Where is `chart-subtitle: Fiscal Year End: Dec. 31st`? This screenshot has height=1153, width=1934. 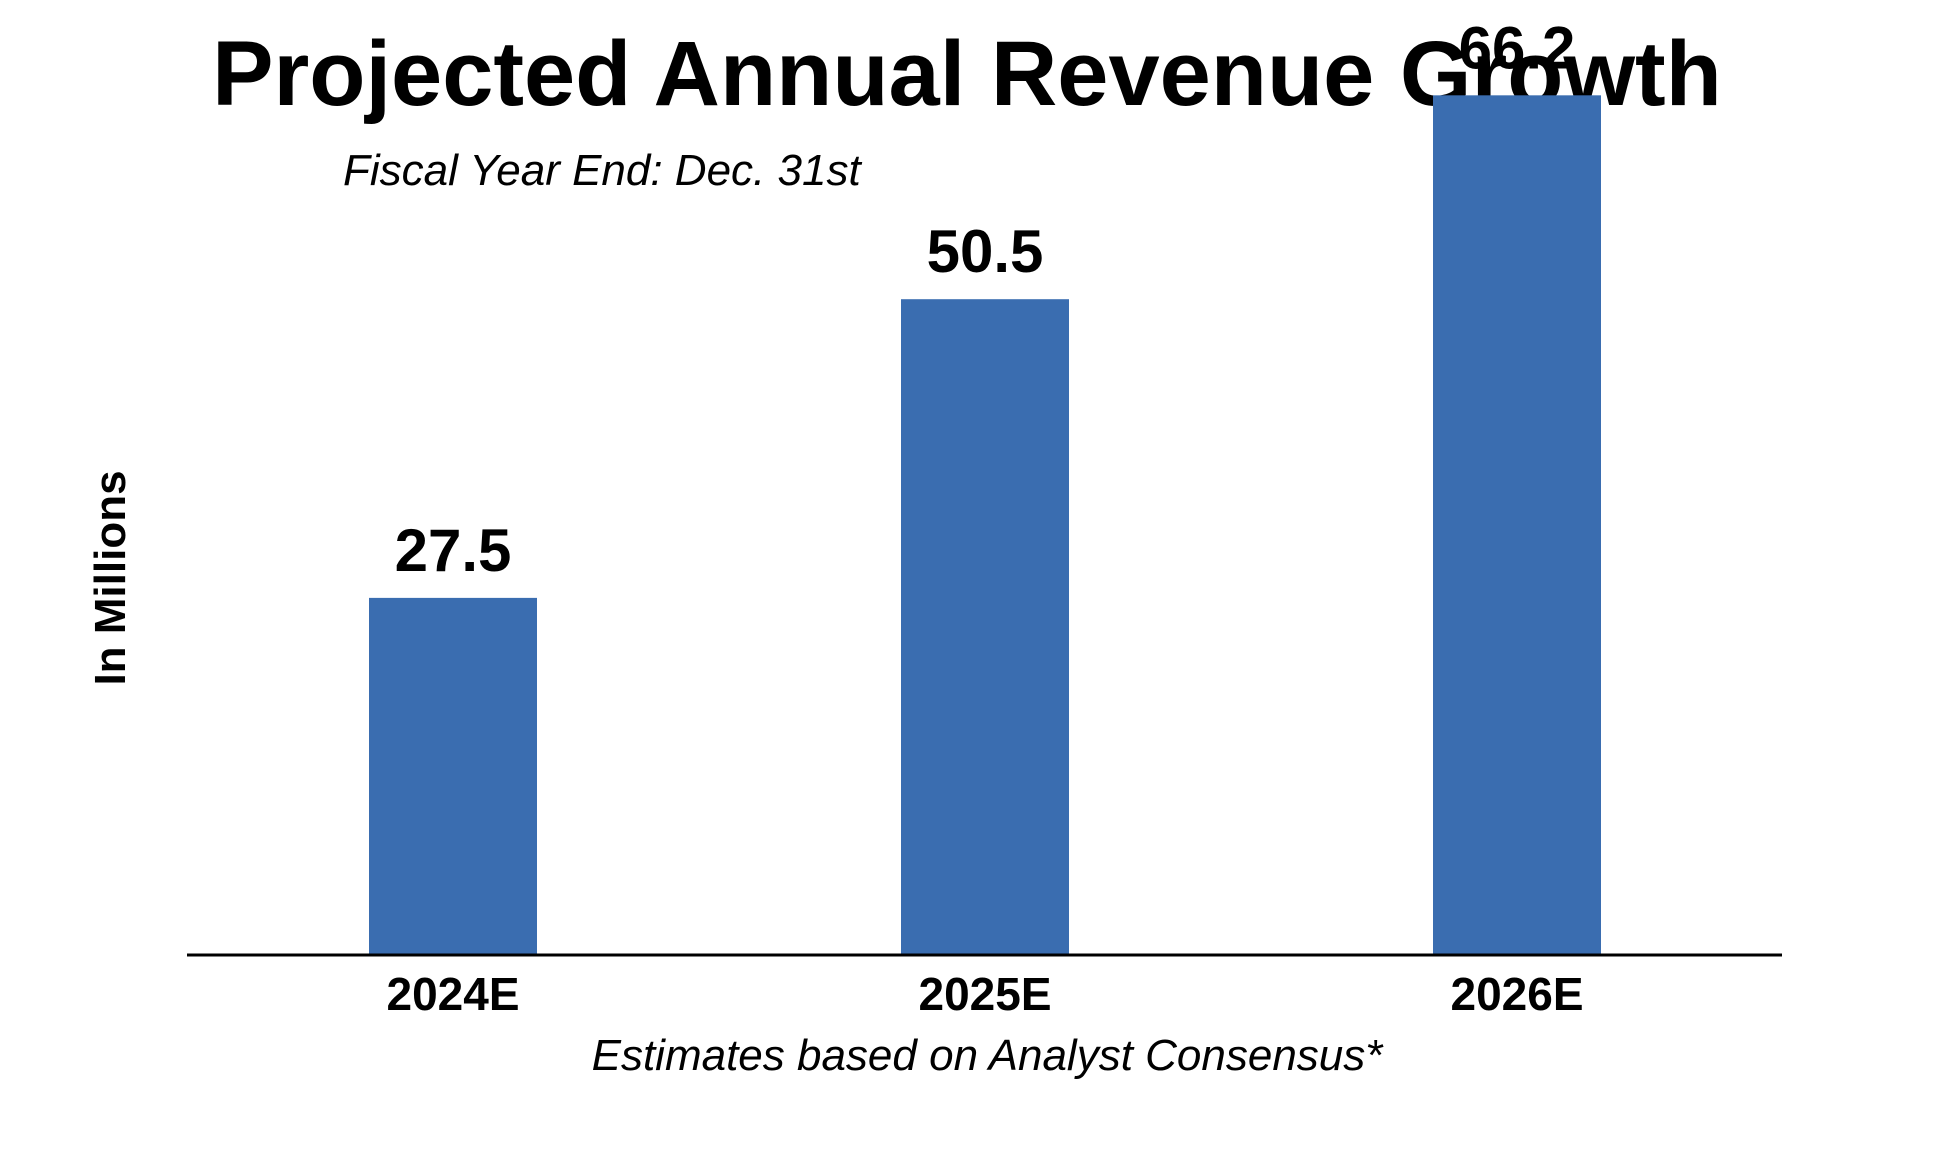 chart-subtitle: Fiscal Year End: Dec. 31st is located at coordinates (602, 170).